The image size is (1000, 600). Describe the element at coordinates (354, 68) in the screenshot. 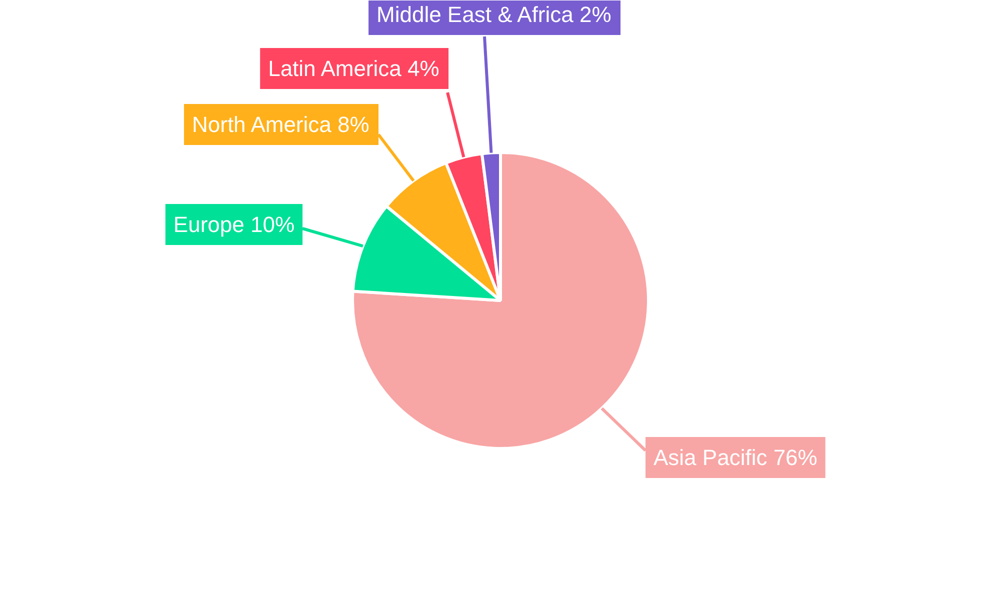

I see `slice-label: Latin America 4%` at that location.